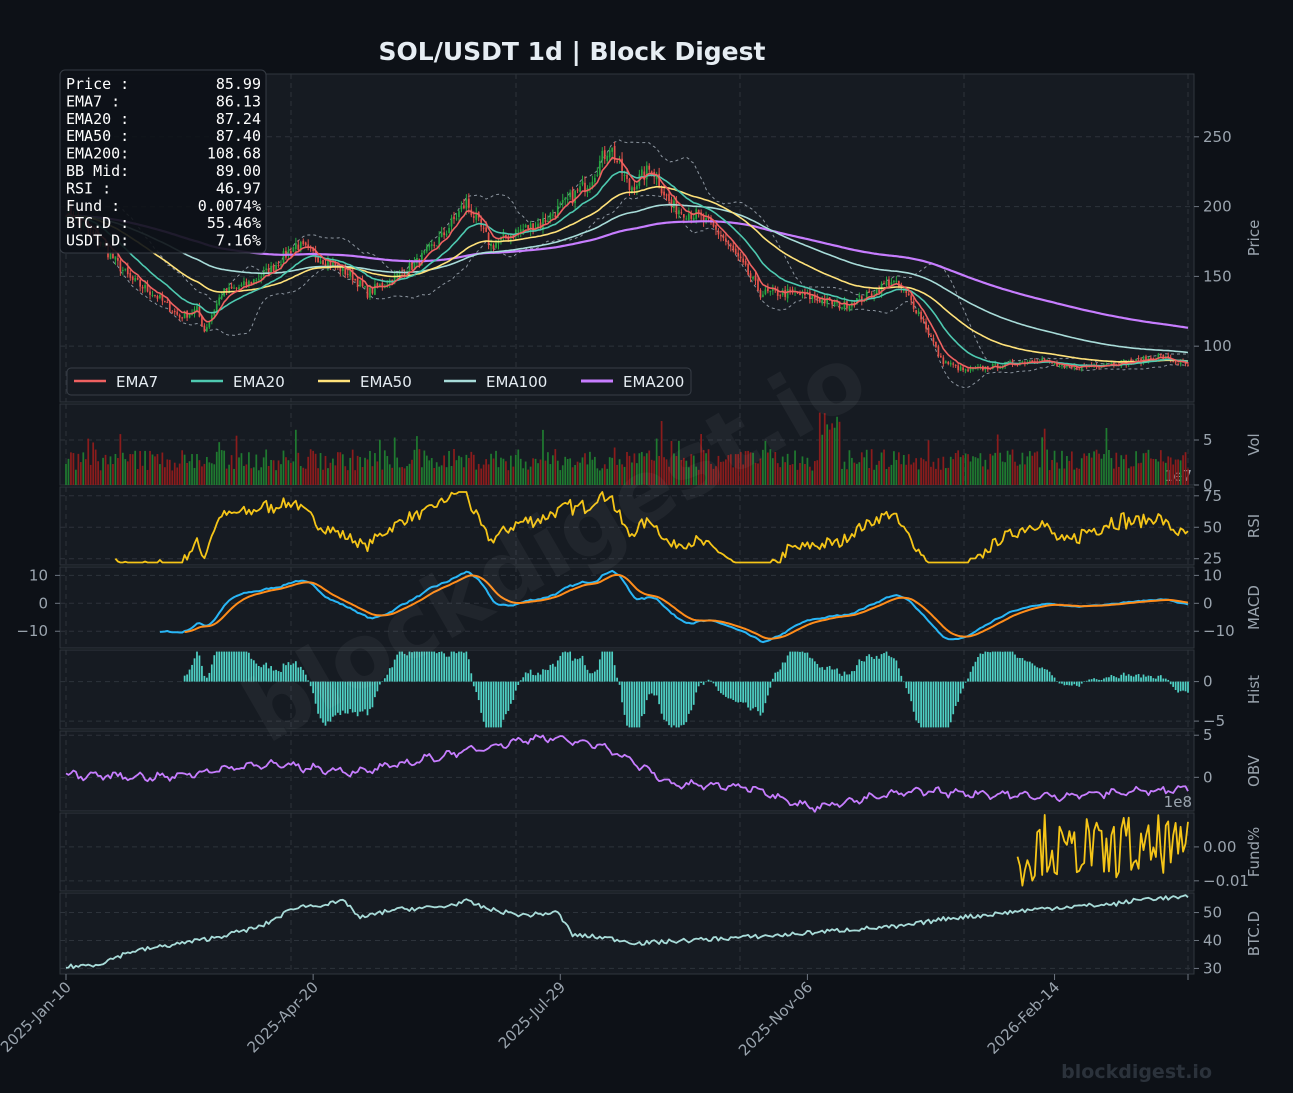 Image resolution: width=1293 pixels, height=1093 pixels. What do you see at coordinates (1212, 968) in the screenshot?
I see `ytick-btc_dominance-0: 30` at bounding box center [1212, 968].